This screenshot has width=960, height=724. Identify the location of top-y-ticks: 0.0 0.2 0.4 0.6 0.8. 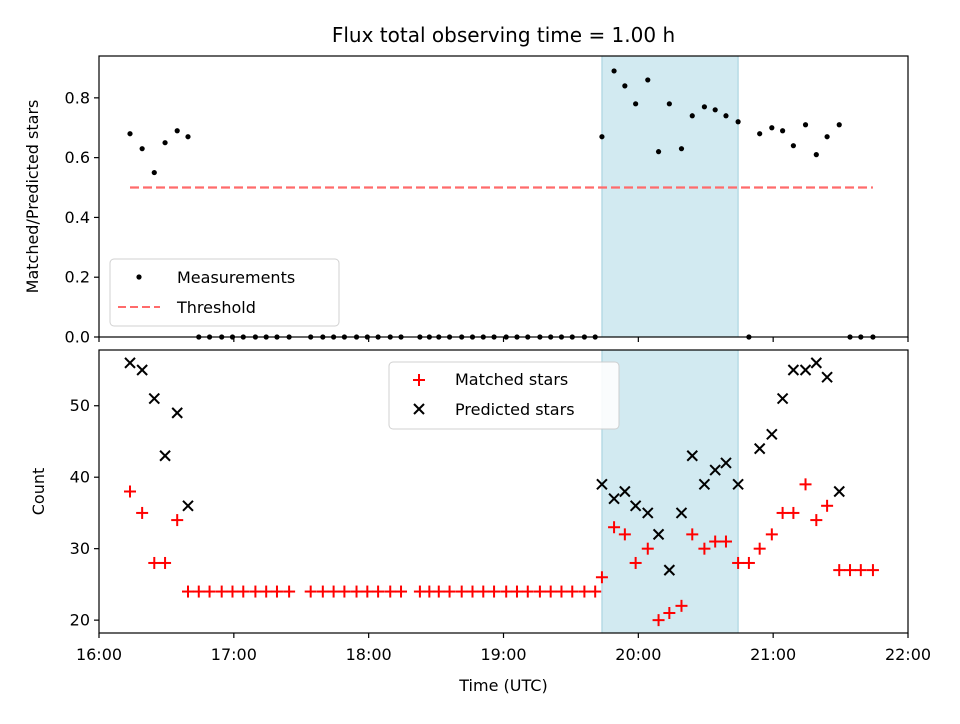
(82, 217).